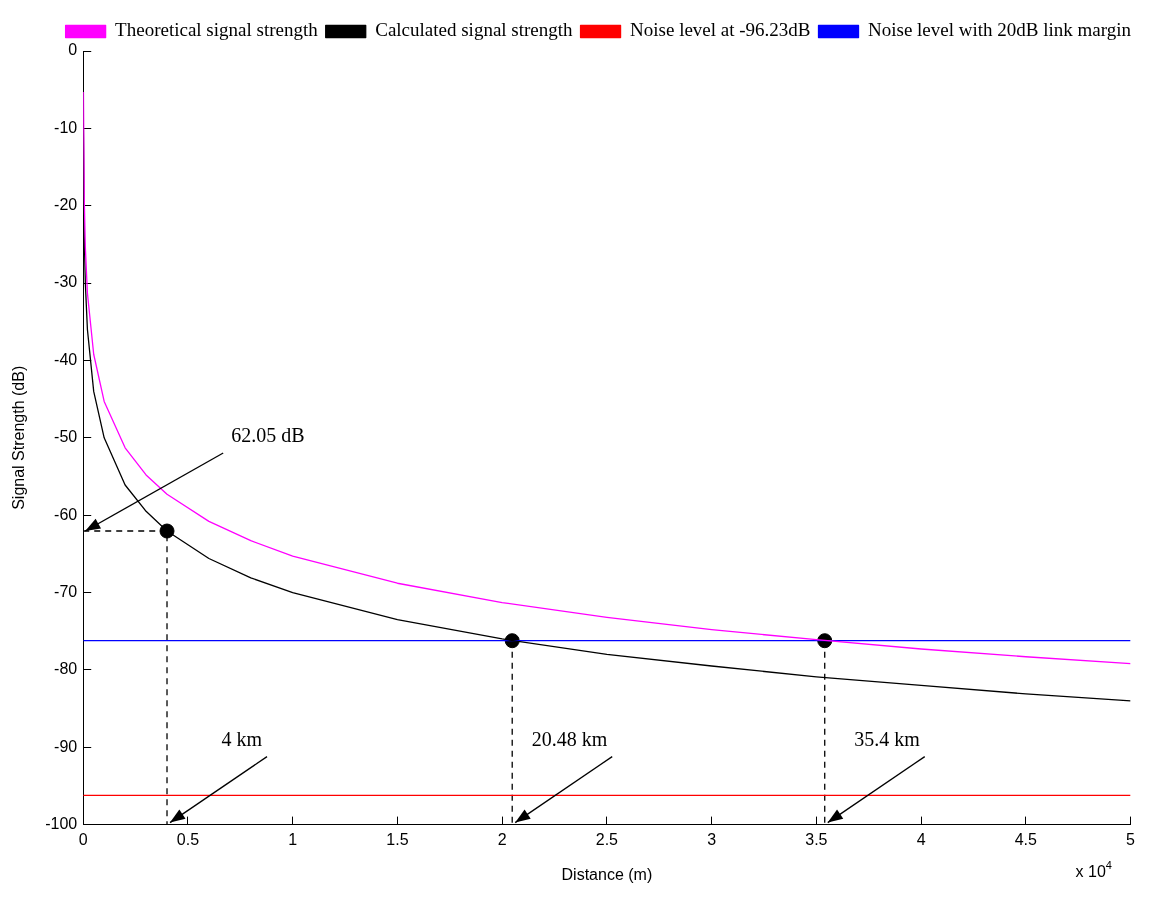  Describe the element at coordinates (61, 824) in the screenshot. I see `y-tick-label: -100` at that location.